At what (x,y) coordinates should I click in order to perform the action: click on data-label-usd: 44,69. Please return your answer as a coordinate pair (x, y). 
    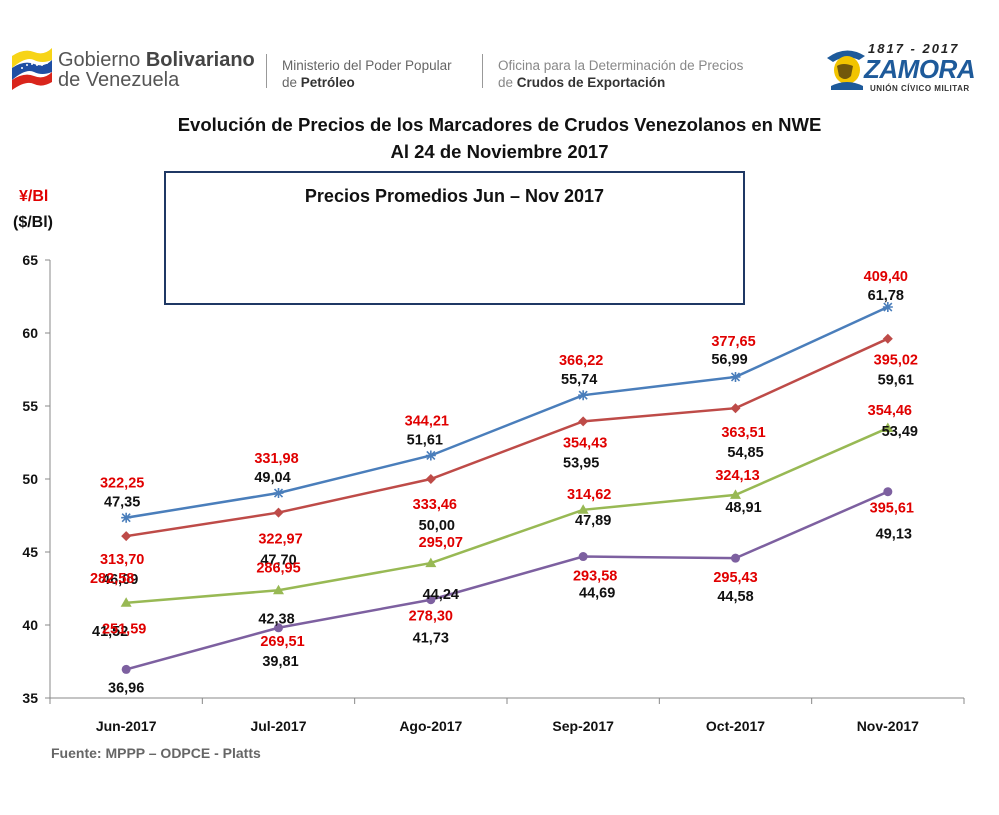
    Looking at the image, I should click on (597, 594).